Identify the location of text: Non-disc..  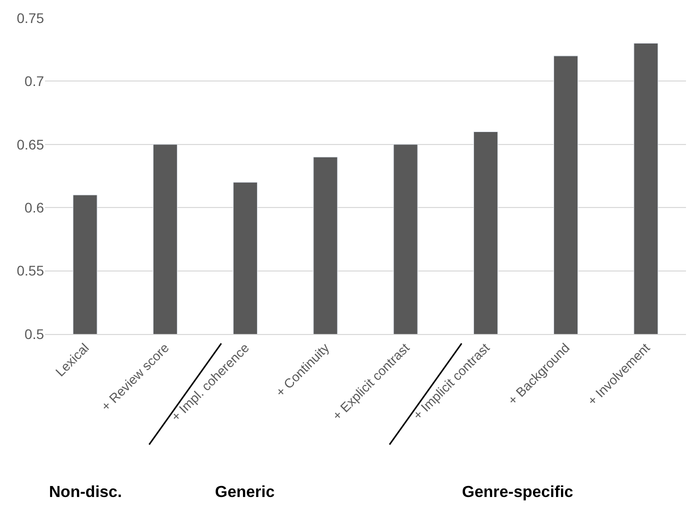
(85, 492).